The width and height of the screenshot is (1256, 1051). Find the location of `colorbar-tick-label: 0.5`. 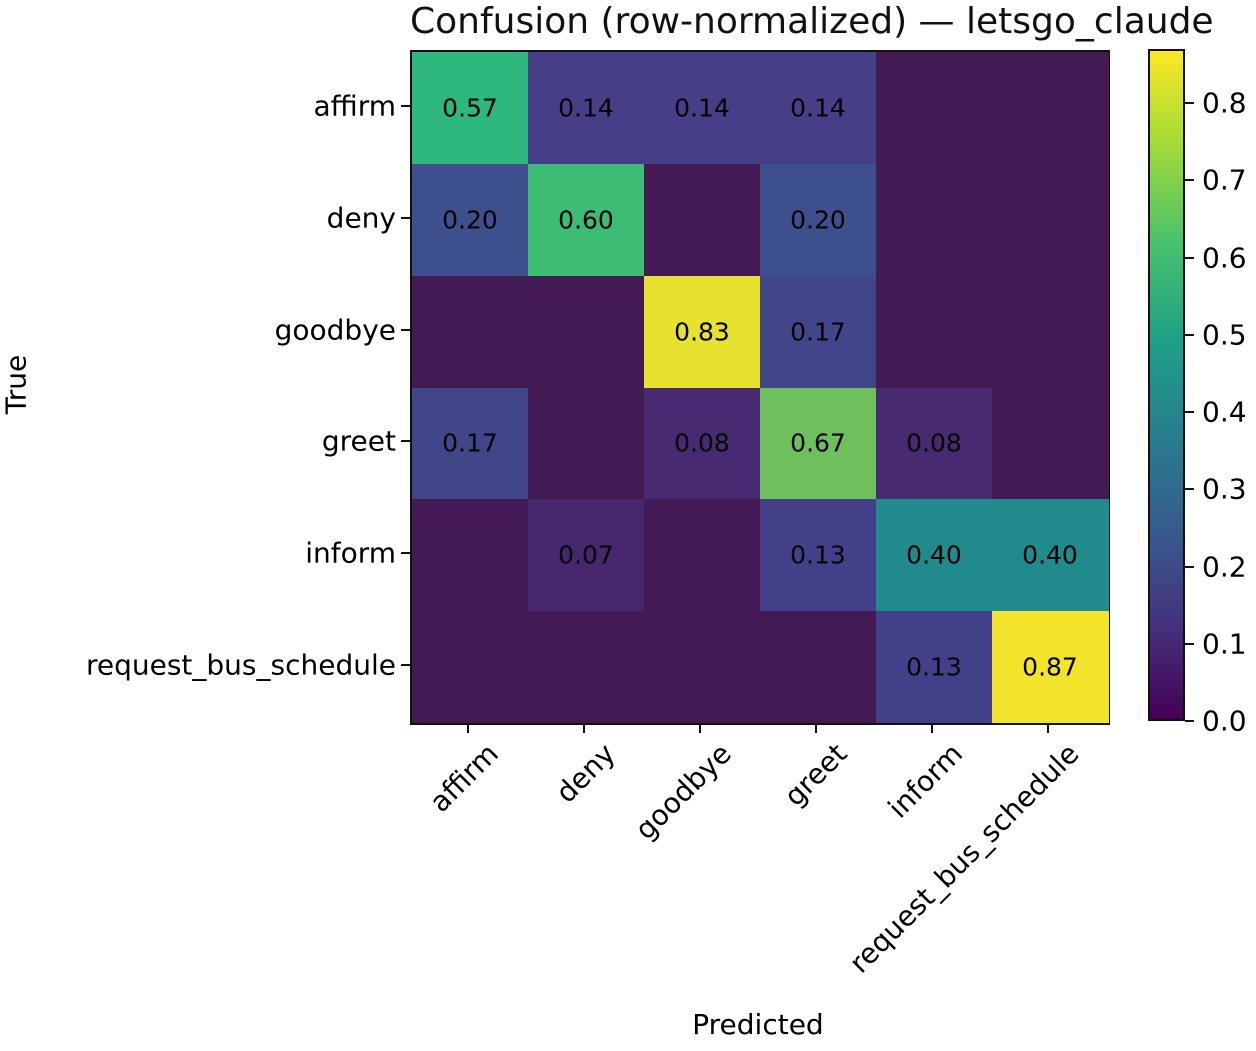

colorbar-tick-label: 0.5 is located at coordinates (1224, 335).